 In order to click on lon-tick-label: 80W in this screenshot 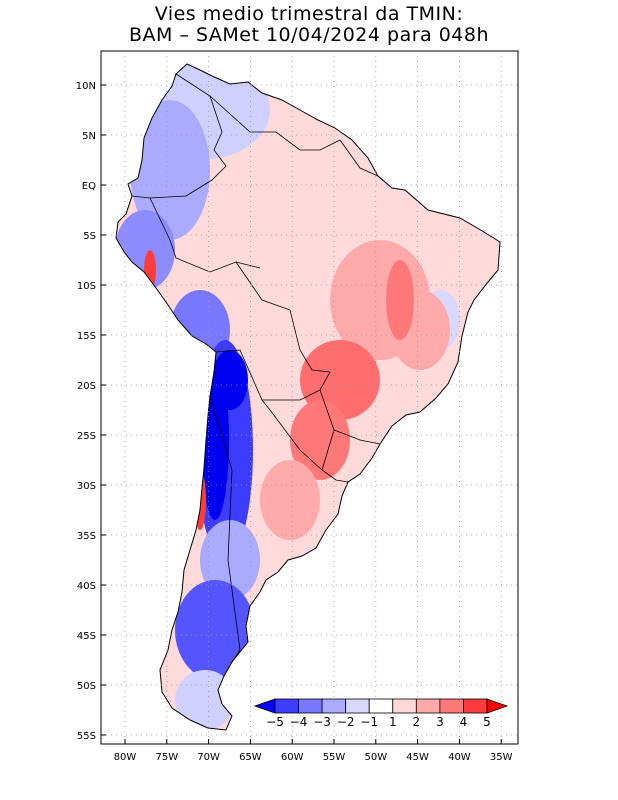, I will do `click(125, 757)`.